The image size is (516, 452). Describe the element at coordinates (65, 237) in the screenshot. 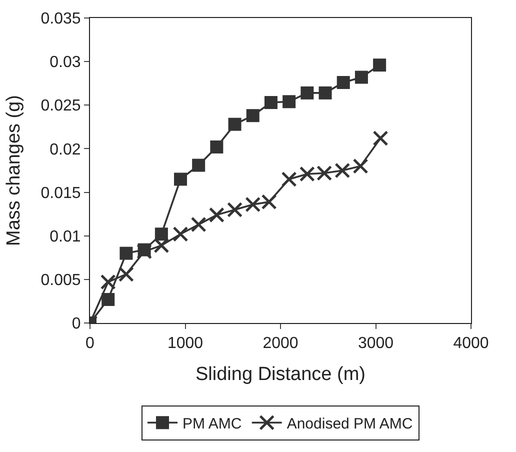

I see `y-tick-label: 0.01` at that location.